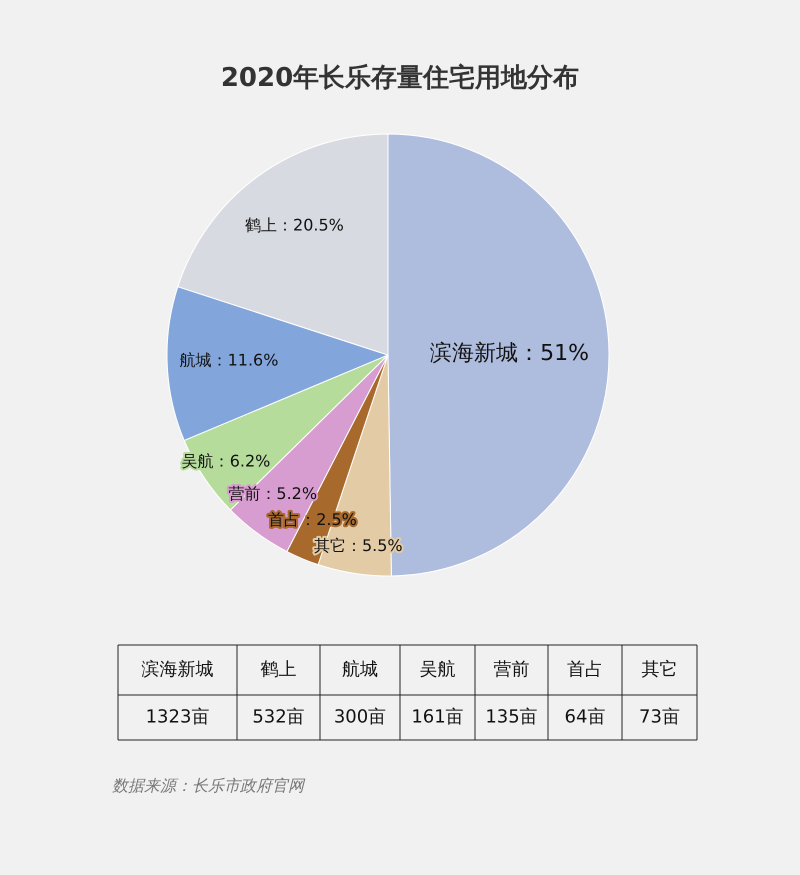 Image resolution: width=800 pixels, height=875 pixels. What do you see at coordinates (226, 462) in the screenshot?
I see `data-label: 吴航：6.2%` at bounding box center [226, 462].